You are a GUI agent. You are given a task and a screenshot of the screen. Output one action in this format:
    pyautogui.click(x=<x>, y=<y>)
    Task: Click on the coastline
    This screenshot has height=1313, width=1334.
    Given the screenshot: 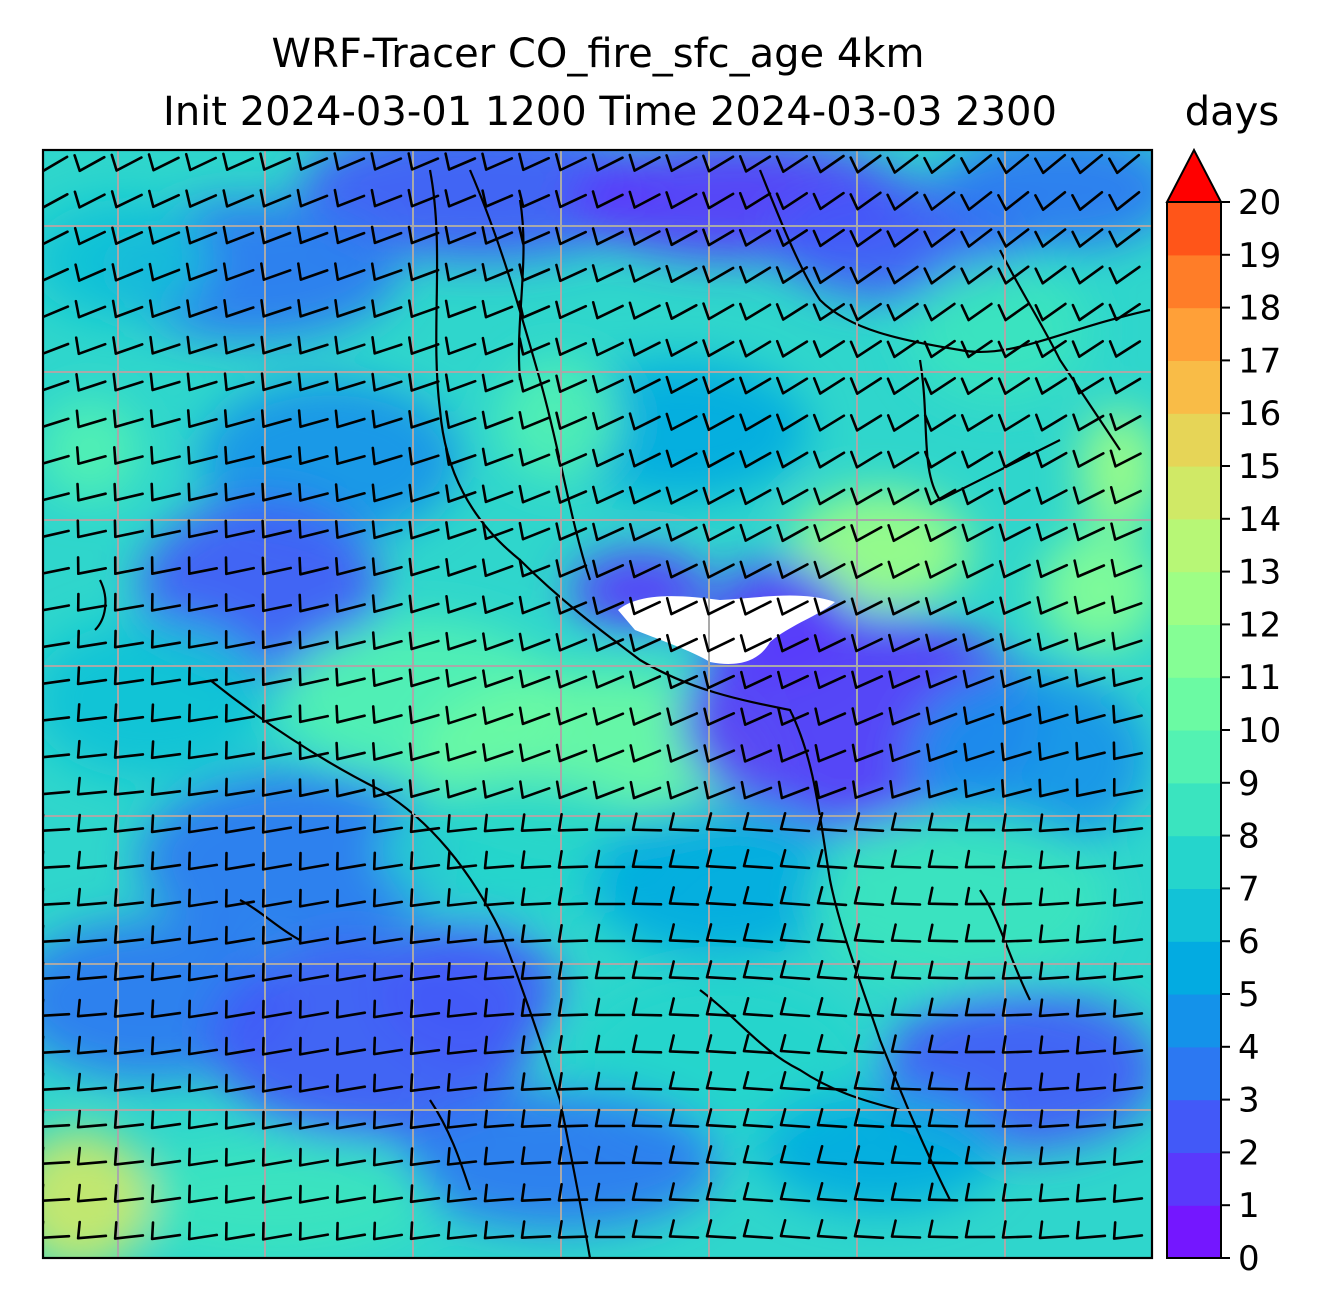 What is the action you would take?
    pyautogui.click(x=1060, y=350)
    